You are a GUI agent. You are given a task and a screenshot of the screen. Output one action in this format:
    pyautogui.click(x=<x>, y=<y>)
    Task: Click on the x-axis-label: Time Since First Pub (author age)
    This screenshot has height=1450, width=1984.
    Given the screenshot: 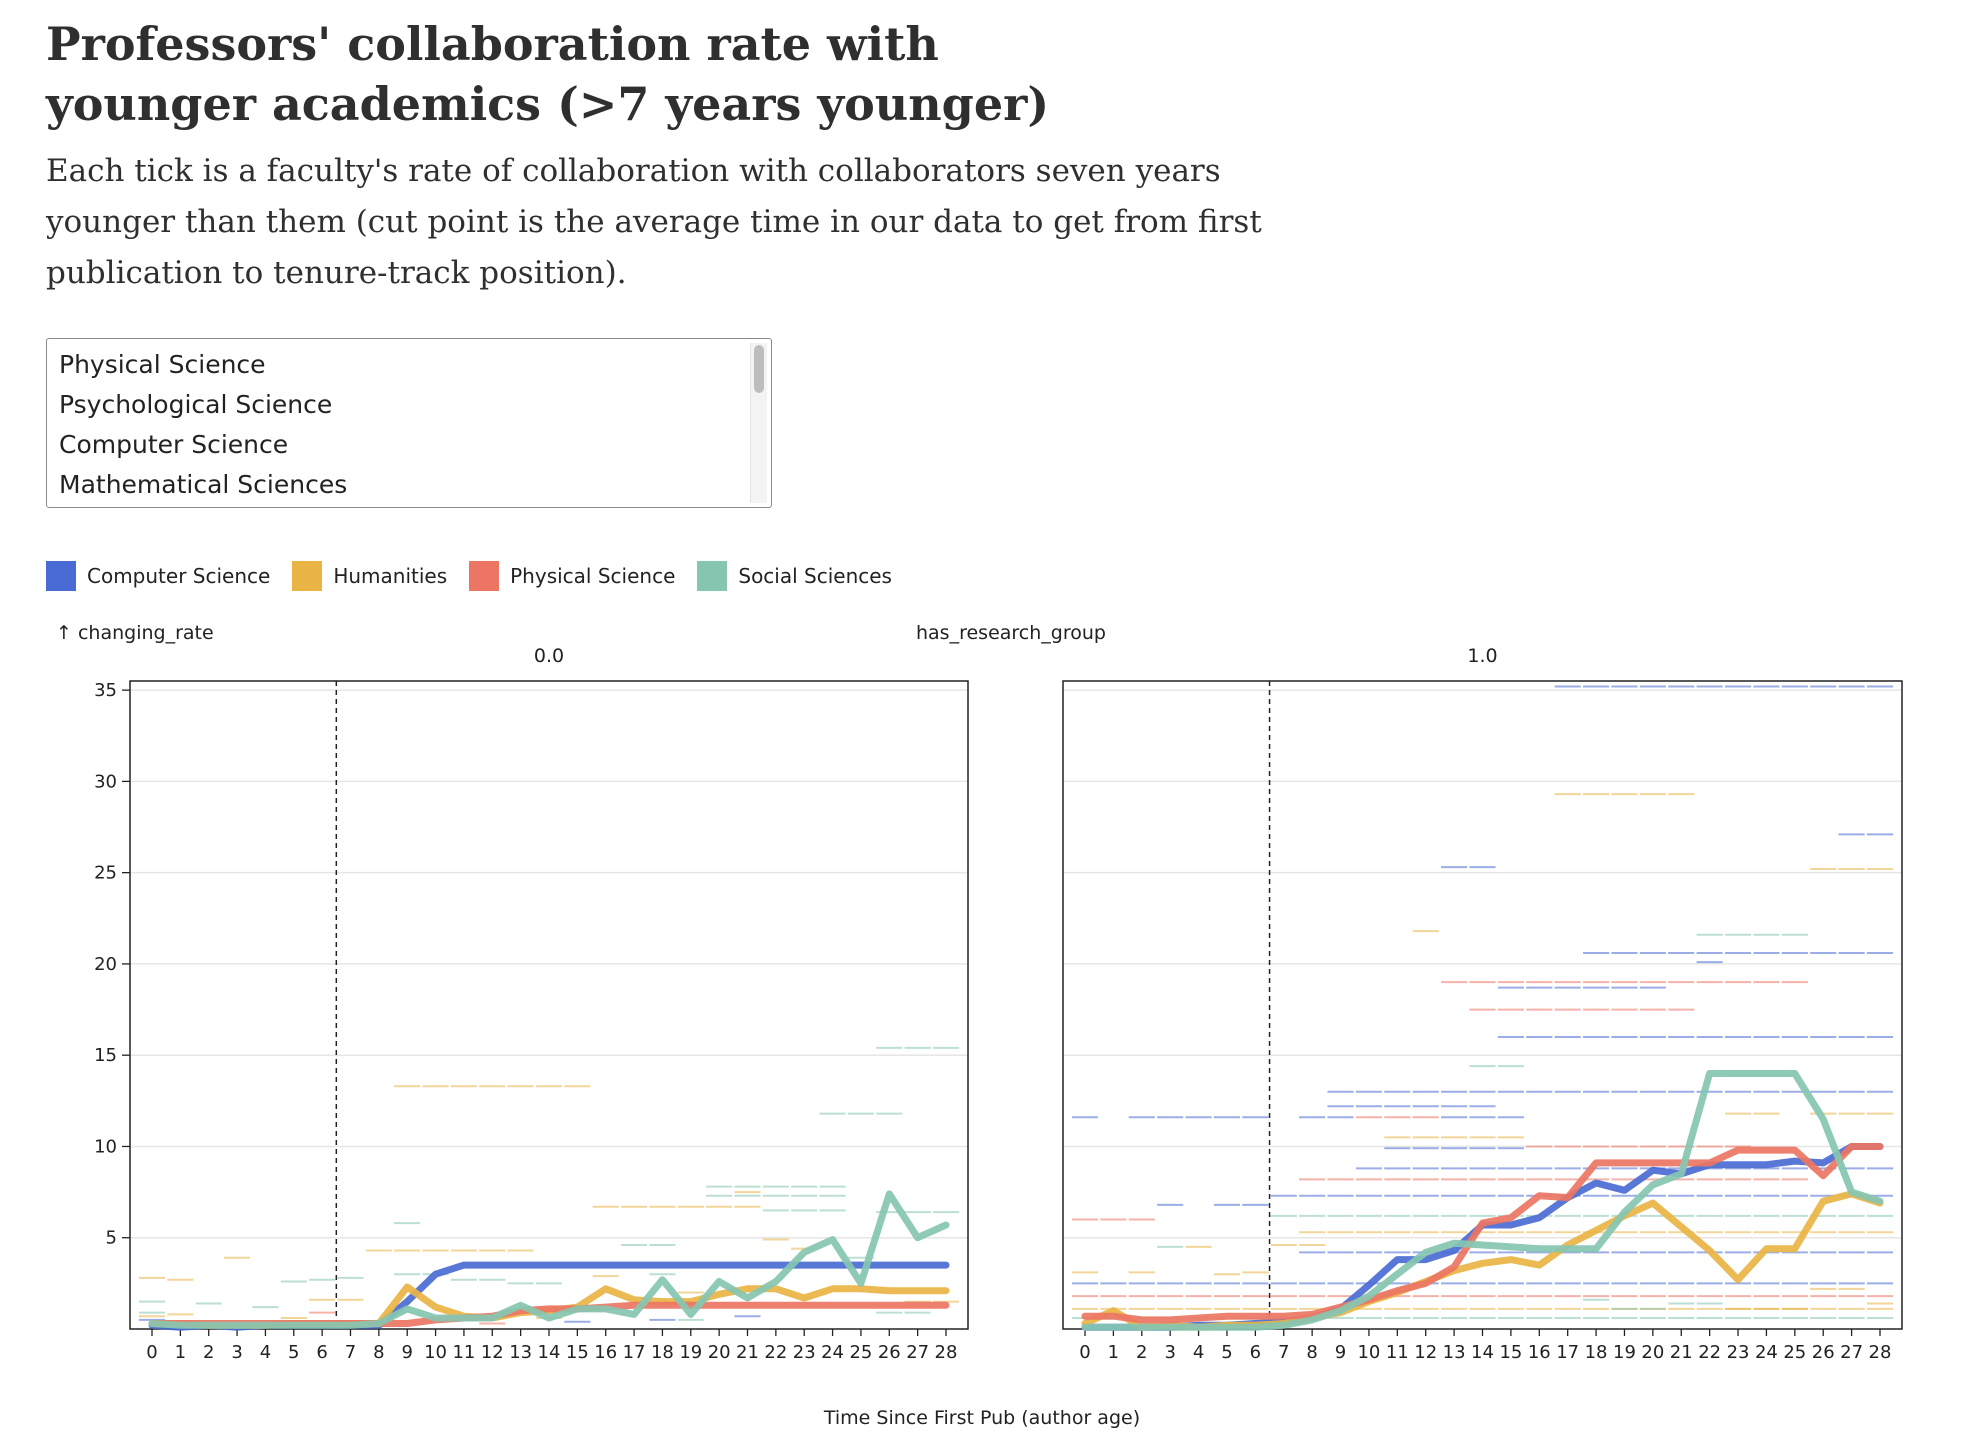 What is the action you would take?
    pyautogui.click(x=981, y=1418)
    